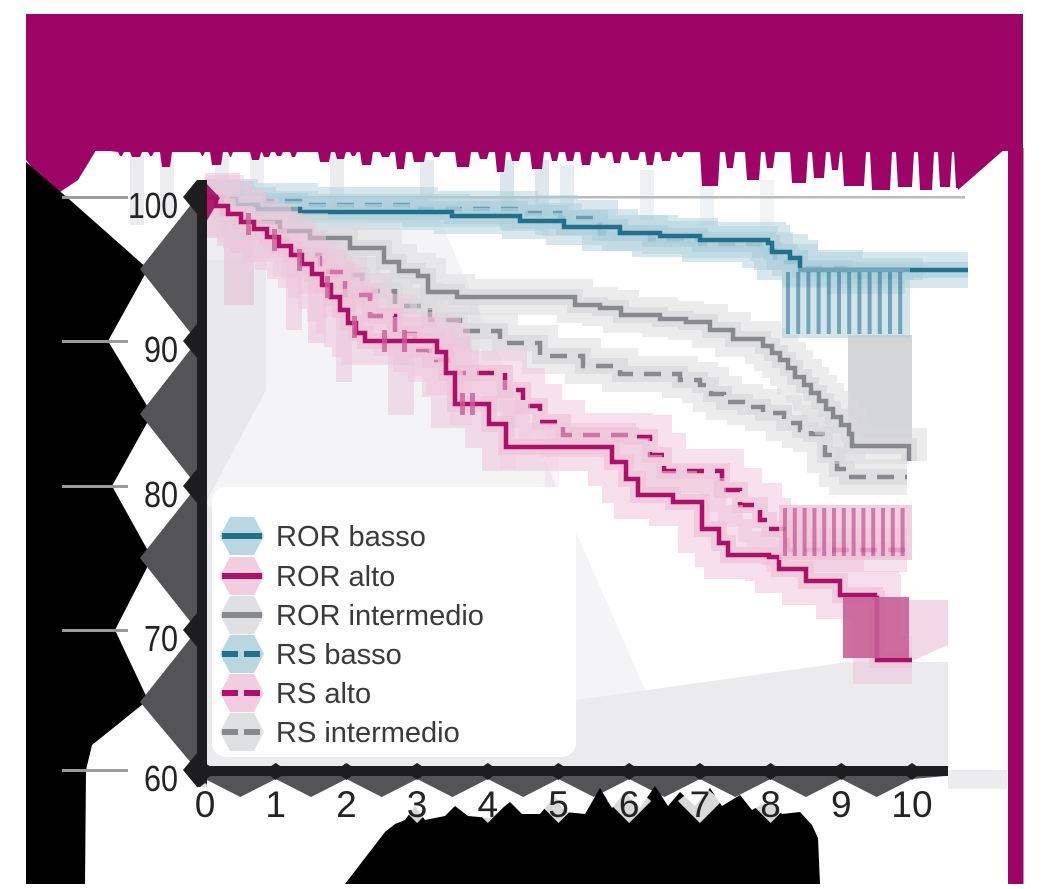 The width and height of the screenshot is (1050, 889). Describe the element at coordinates (351, 537) in the screenshot. I see `svg-text: ROR basso` at that location.